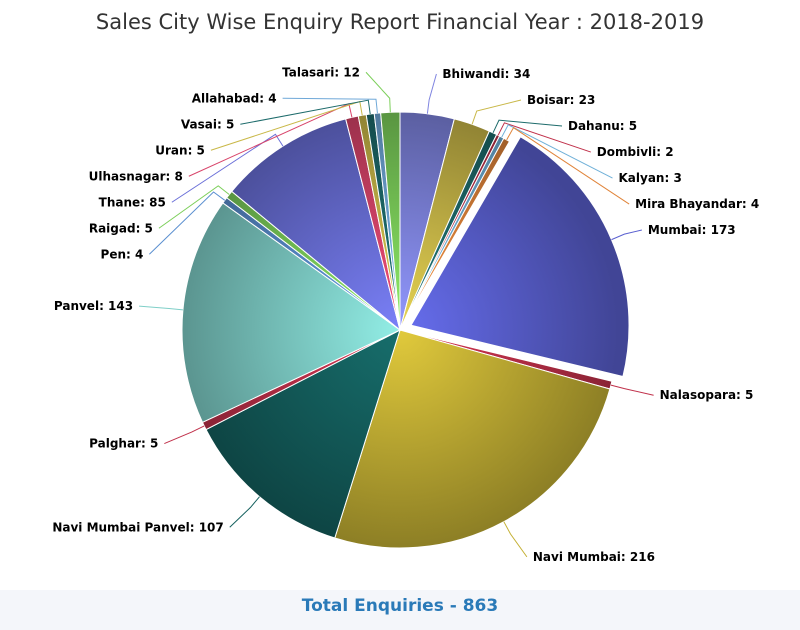  Describe the element at coordinates (594, 557) in the screenshot. I see `data-label-navi-mumbai: Navi Mumbai: 216` at that location.